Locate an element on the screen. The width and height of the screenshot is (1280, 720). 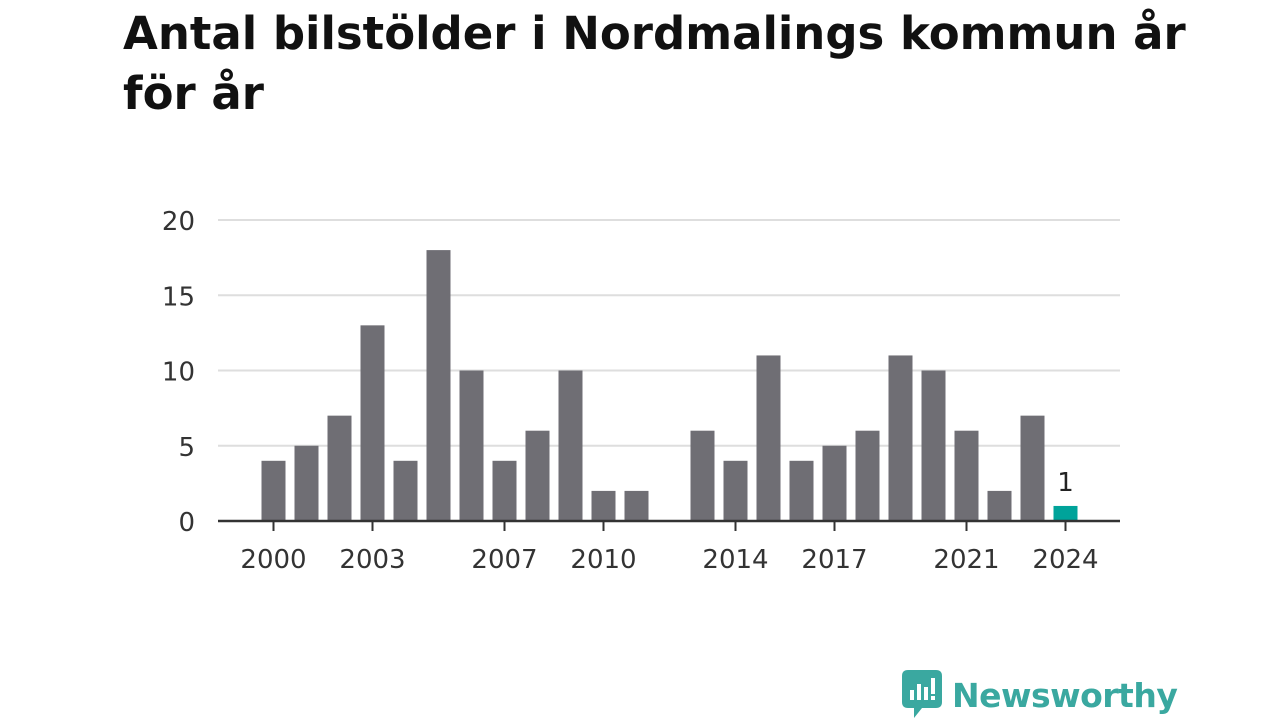
y-axis-ticks: 0 5 10 15 20 is located at coordinates (178, 372).